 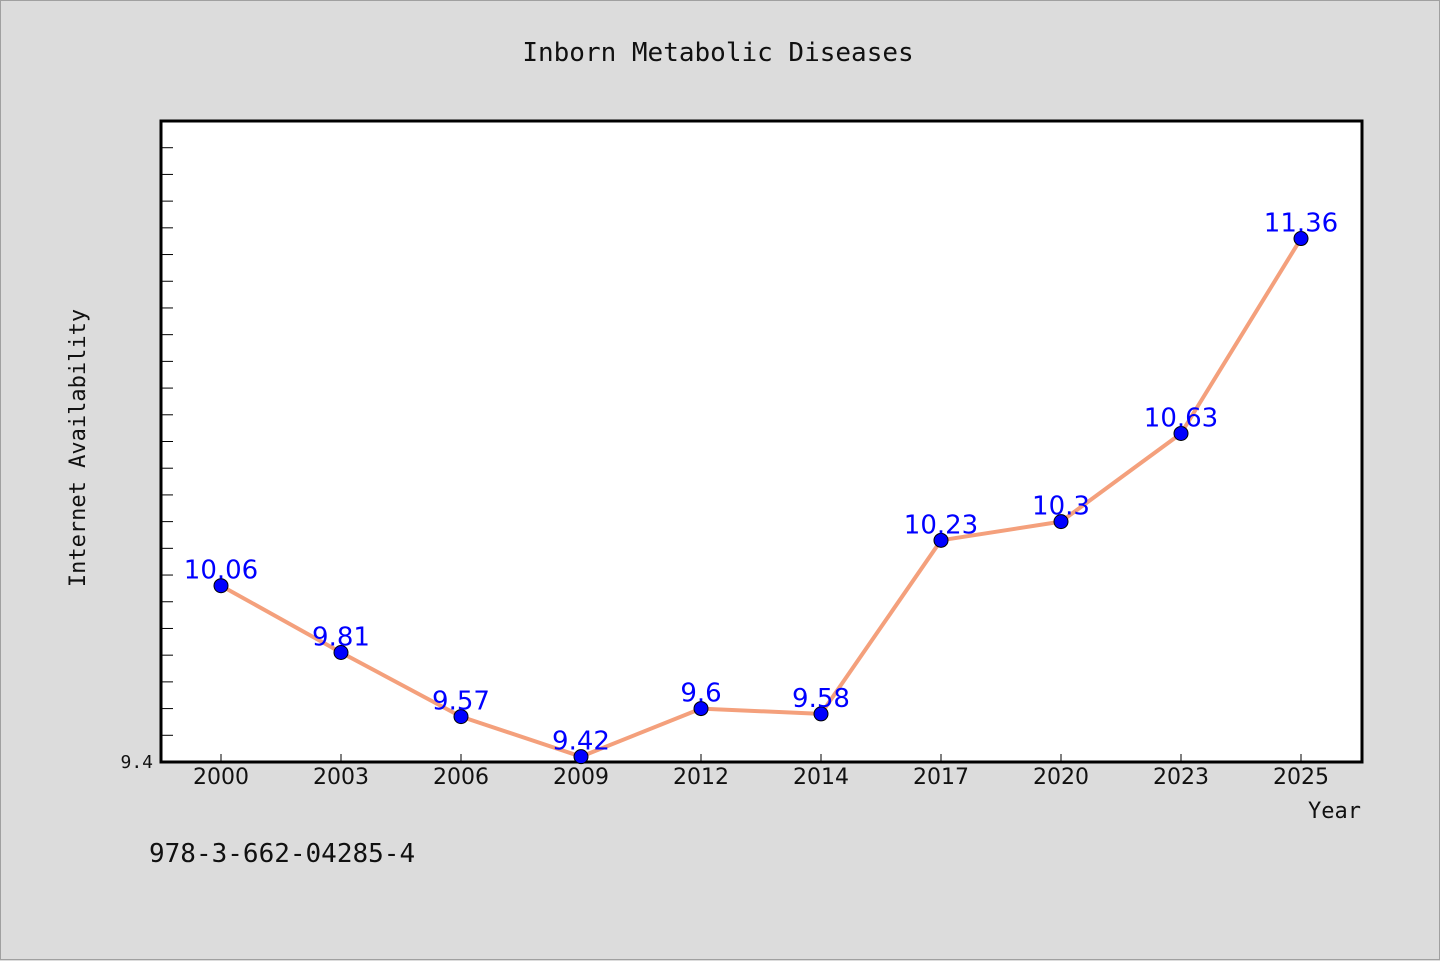 What do you see at coordinates (581, 777) in the screenshot?
I see `x-tick-label: 2009` at bounding box center [581, 777].